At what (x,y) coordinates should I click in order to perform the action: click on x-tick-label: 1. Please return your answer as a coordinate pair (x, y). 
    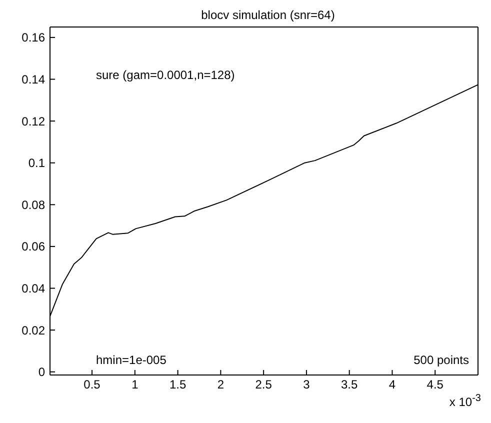
    Looking at the image, I should click on (135, 385).